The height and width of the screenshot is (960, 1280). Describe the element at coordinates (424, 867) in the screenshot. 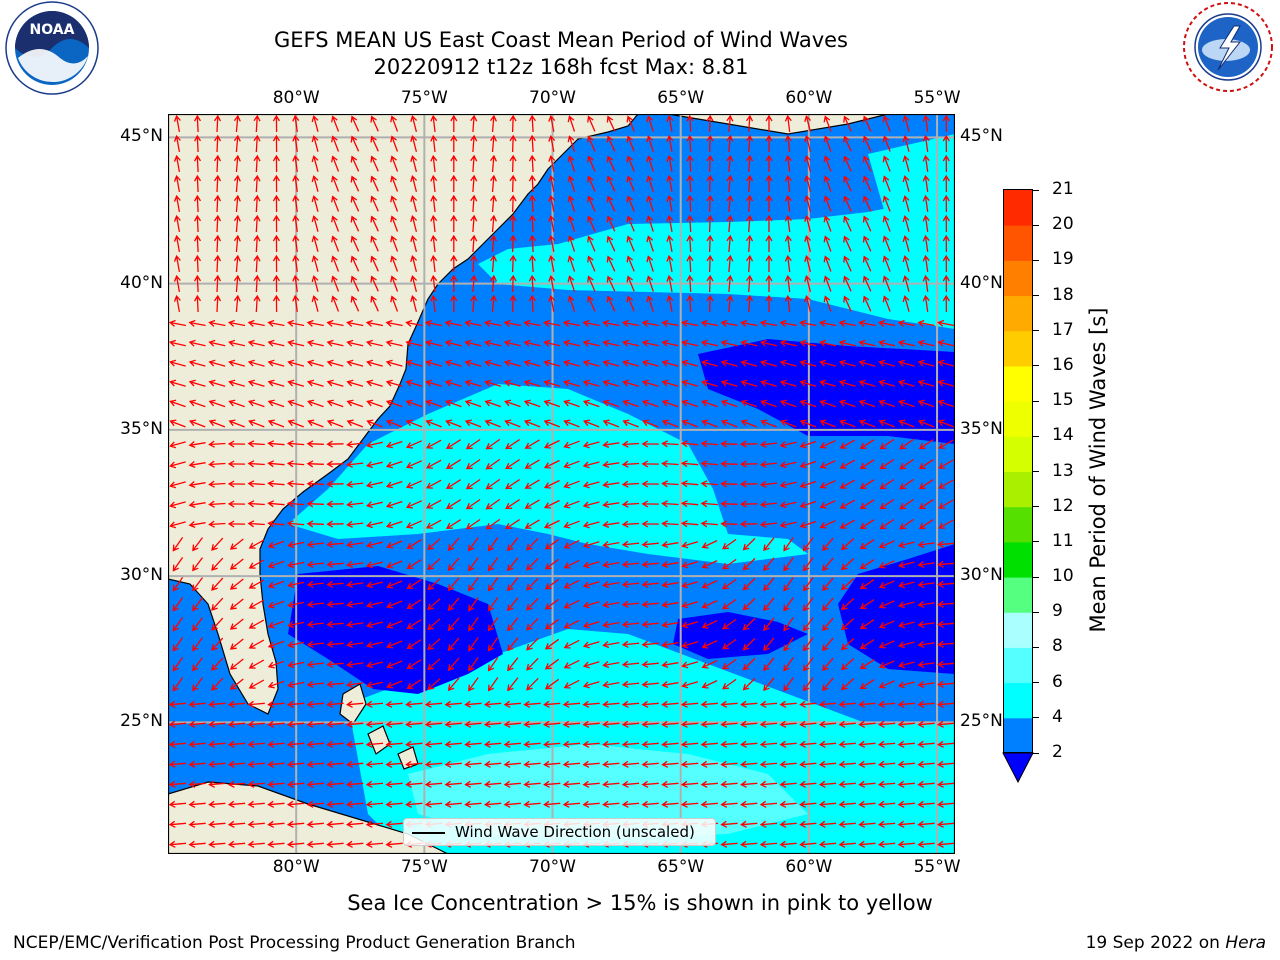

I see `lon-tick-label-bottom: 75°W` at that location.